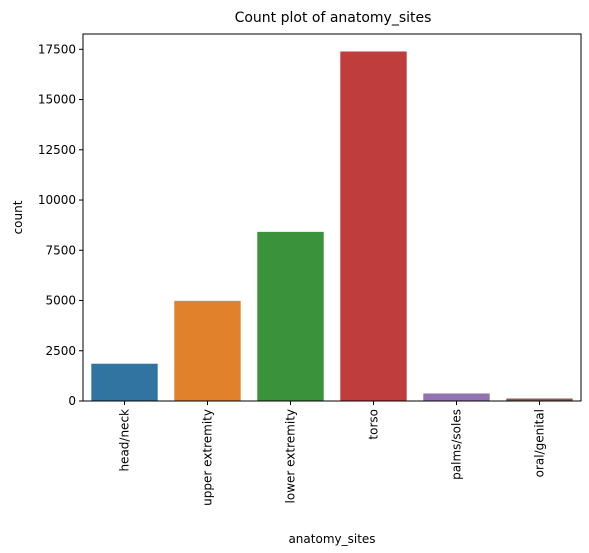  I want to click on y-tick-label: 10000, so click(57, 200).